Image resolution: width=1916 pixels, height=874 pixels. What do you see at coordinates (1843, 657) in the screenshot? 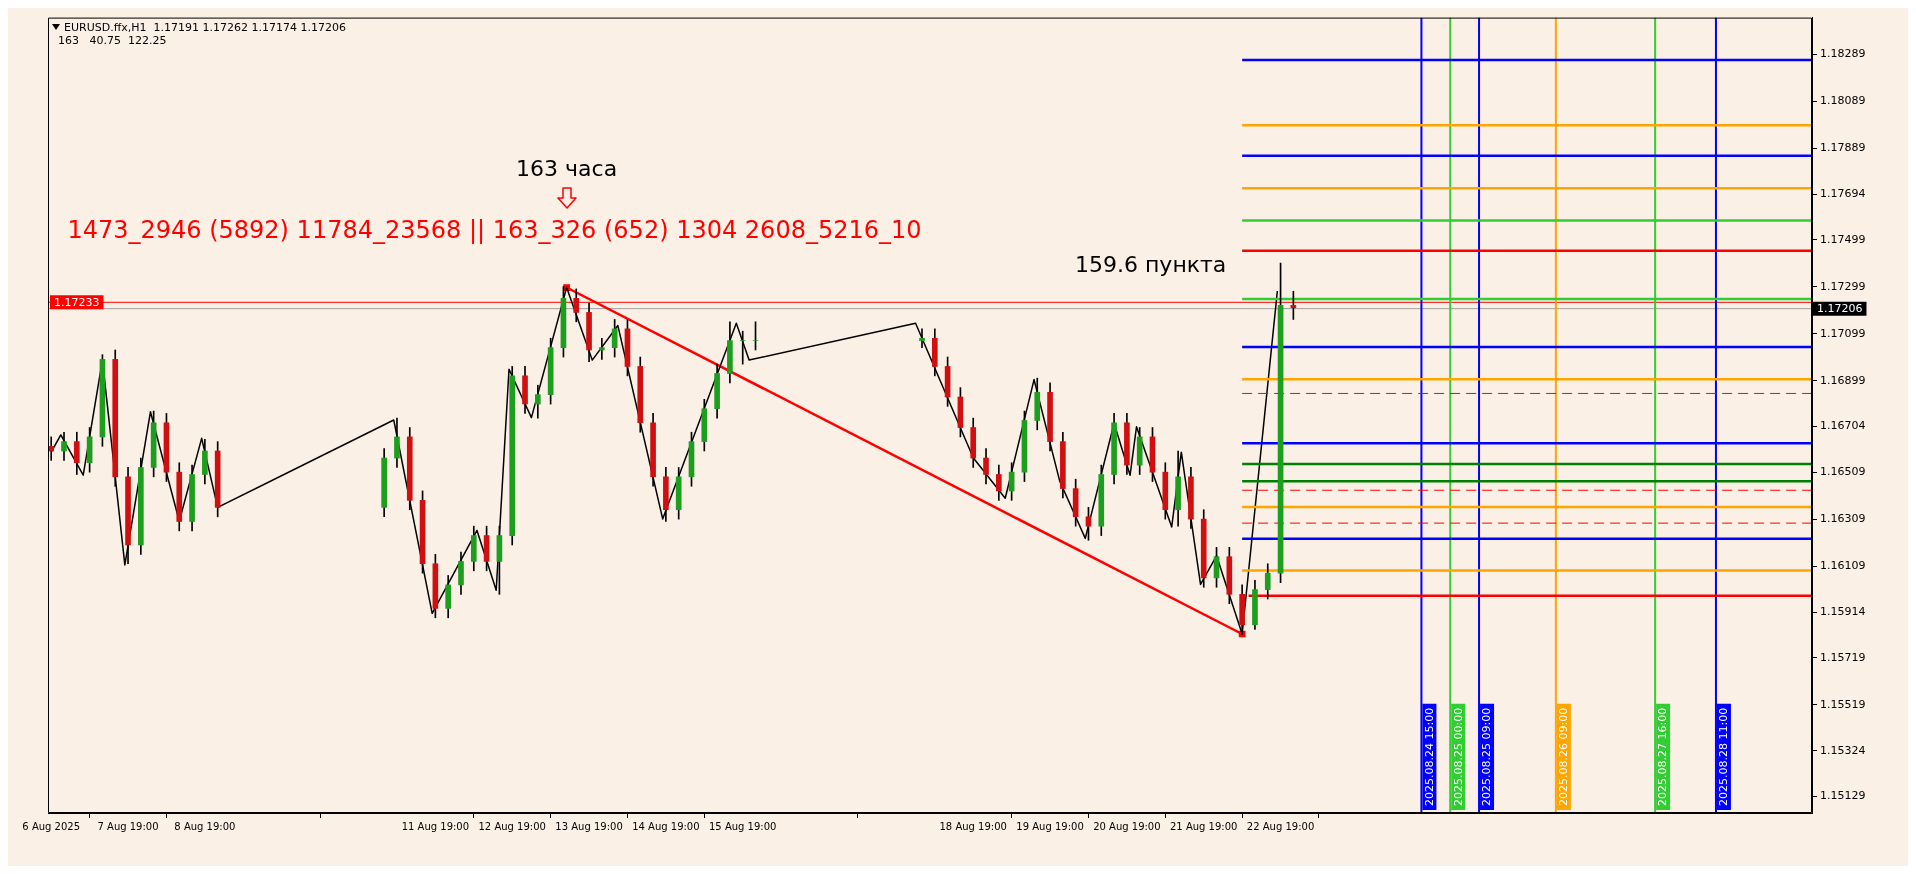
I see `y-tick-label: 1.15719` at bounding box center [1843, 657].